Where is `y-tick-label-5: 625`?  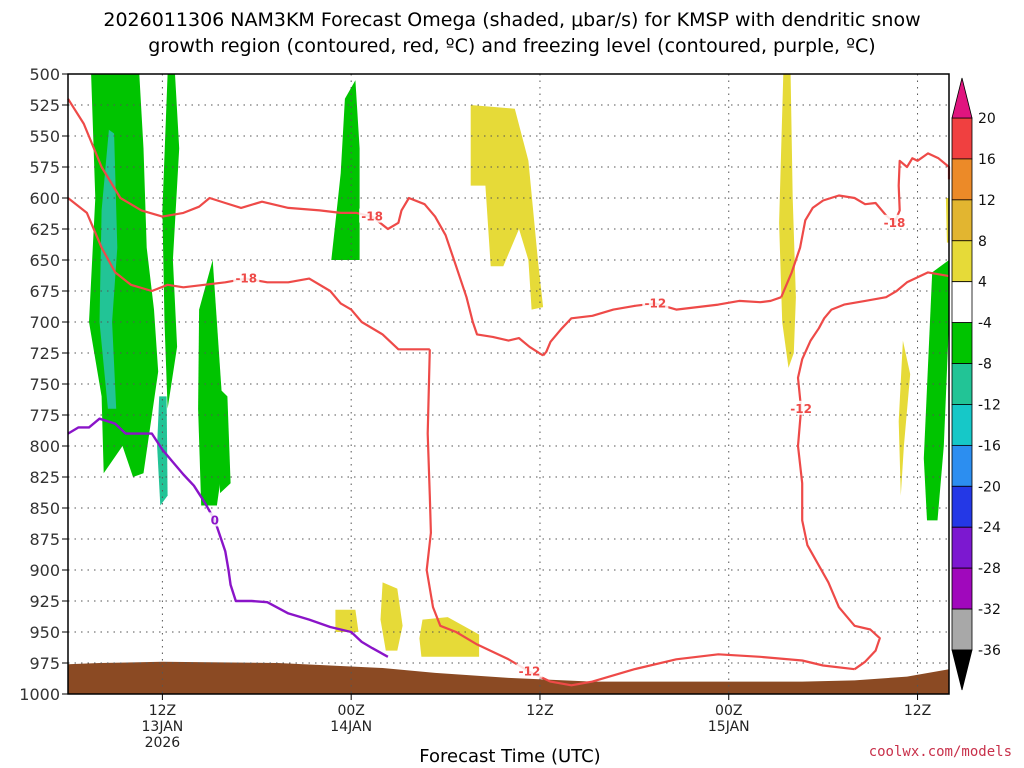
y-tick-label-5: 625 is located at coordinates (44, 229).